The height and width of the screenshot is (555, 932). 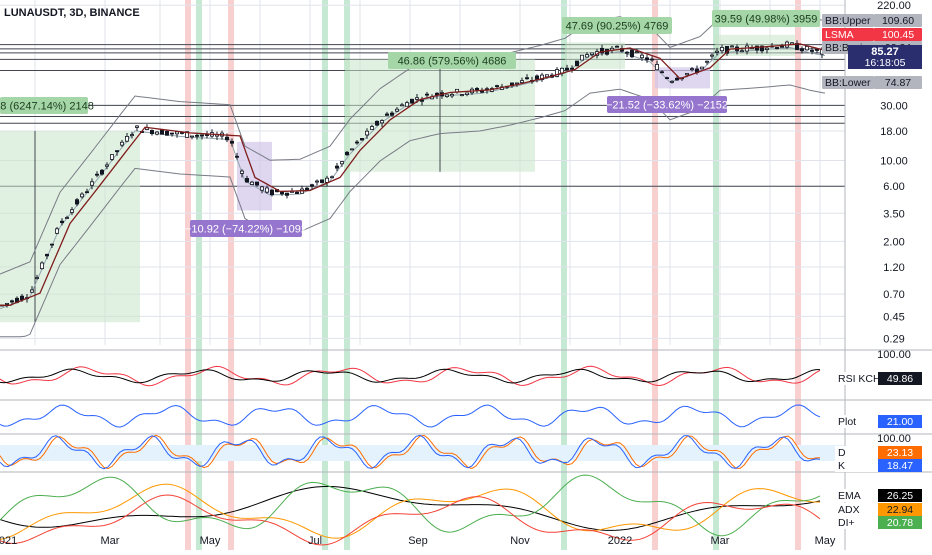 What do you see at coordinates (860, 495) in the screenshot?
I see `adx-ema-badge-label-box` at bounding box center [860, 495].